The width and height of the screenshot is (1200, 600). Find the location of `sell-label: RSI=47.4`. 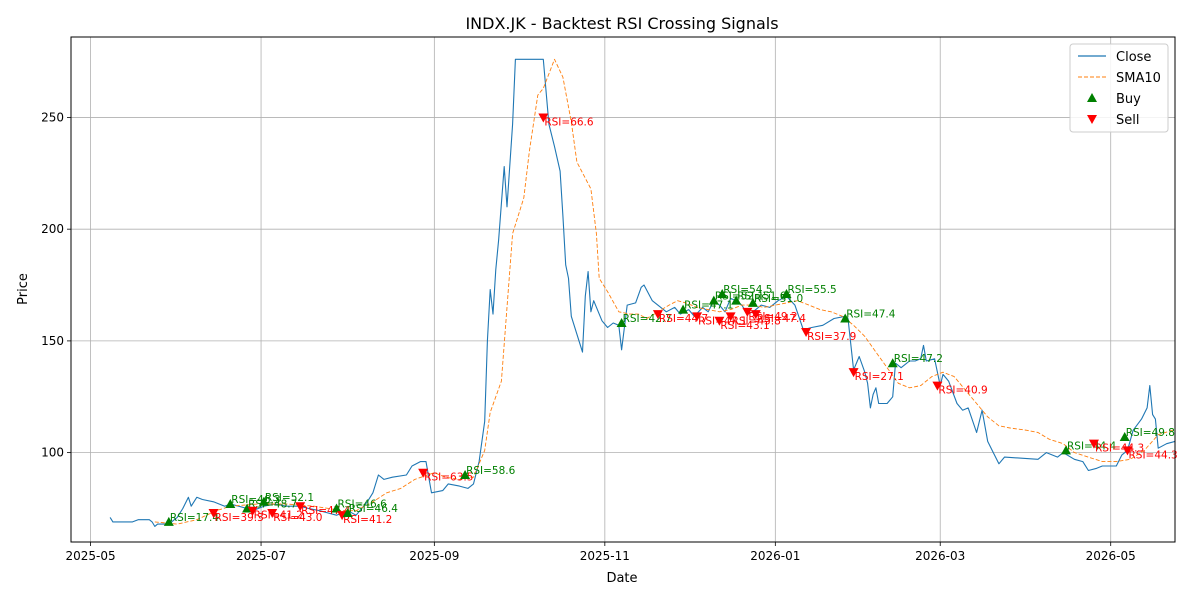

sell-label: RSI=47.4 is located at coordinates (782, 319).